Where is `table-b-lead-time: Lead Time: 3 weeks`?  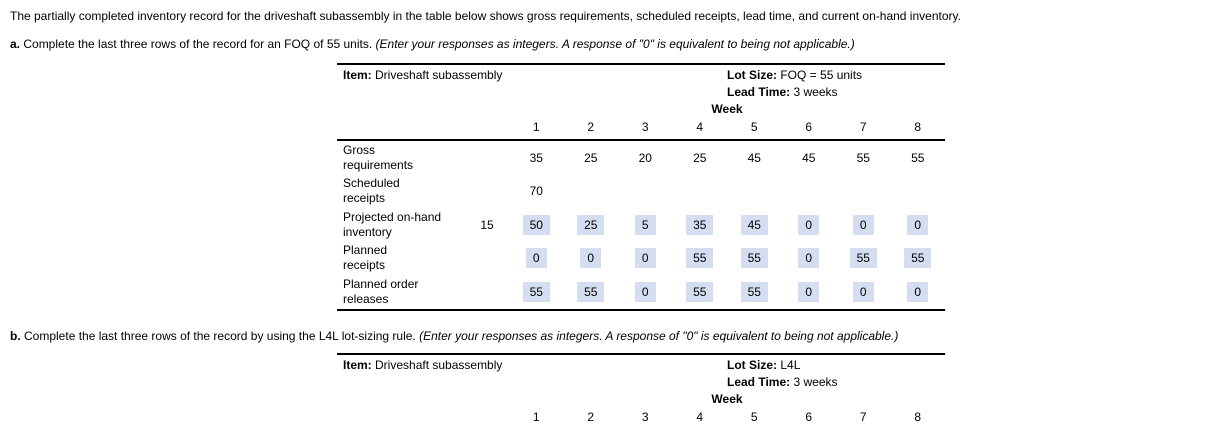 table-b-lead-time: Lead Time: 3 weeks is located at coordinates (836, 382).